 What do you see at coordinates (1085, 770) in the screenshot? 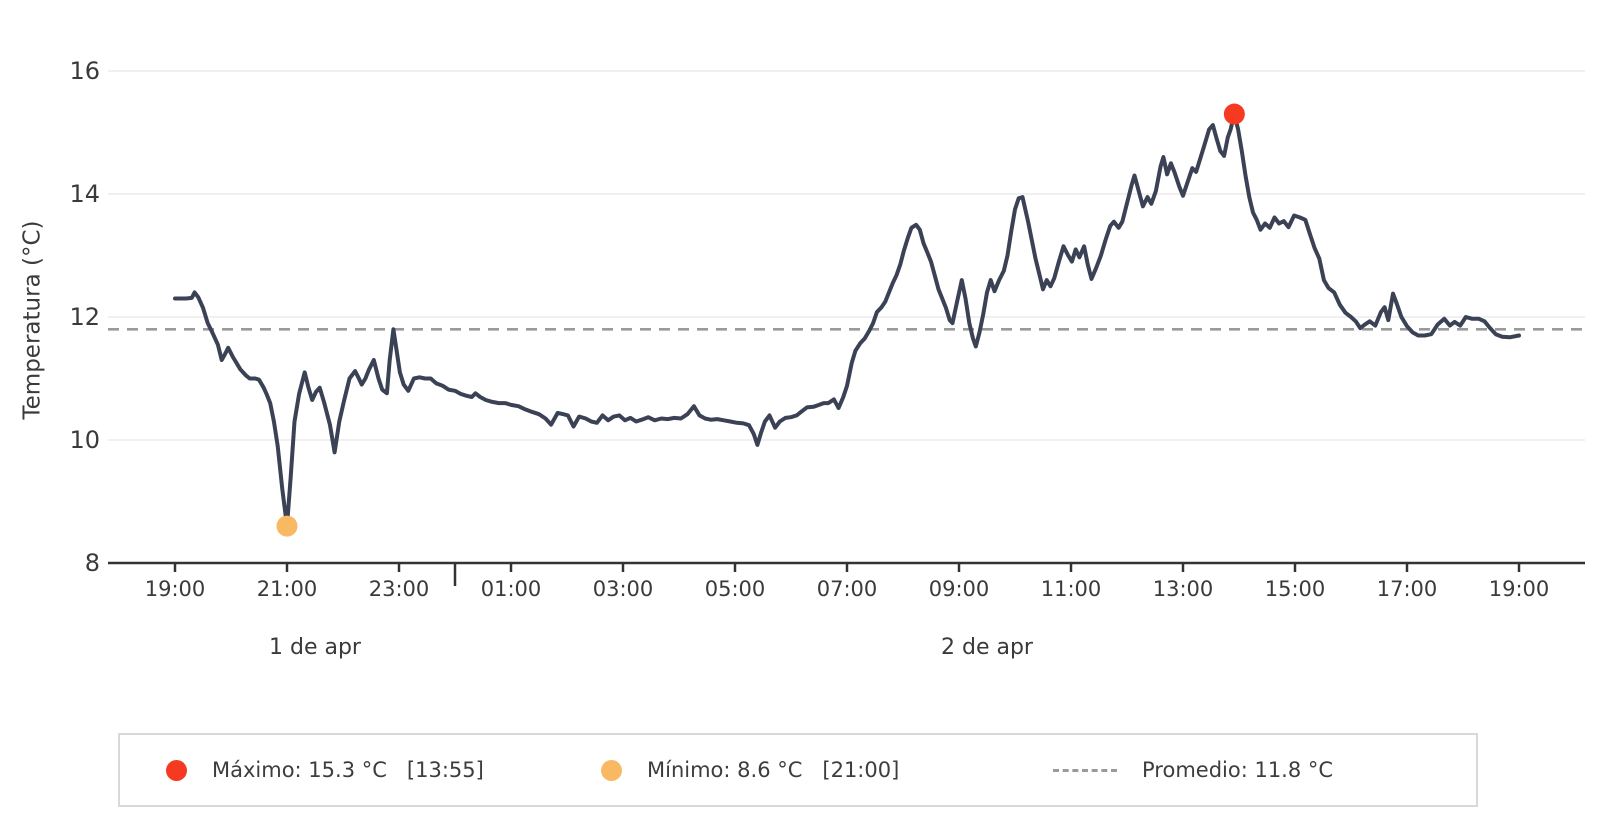
I see `average-dash-icon` at bounding box center [1085, 770].